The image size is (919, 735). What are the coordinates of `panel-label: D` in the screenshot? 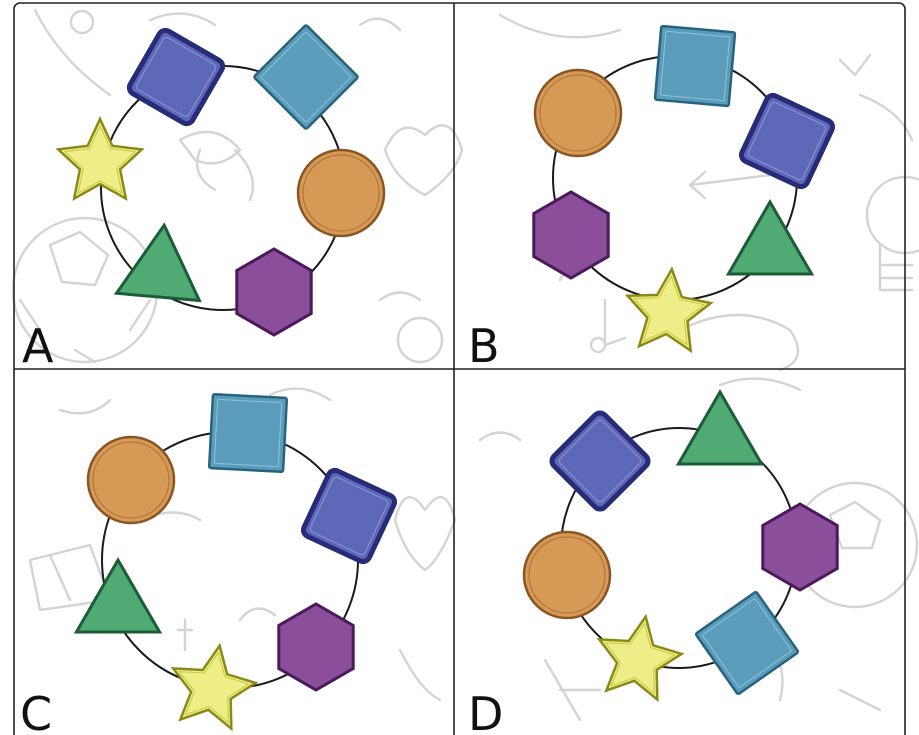 It's located at (485, 711).